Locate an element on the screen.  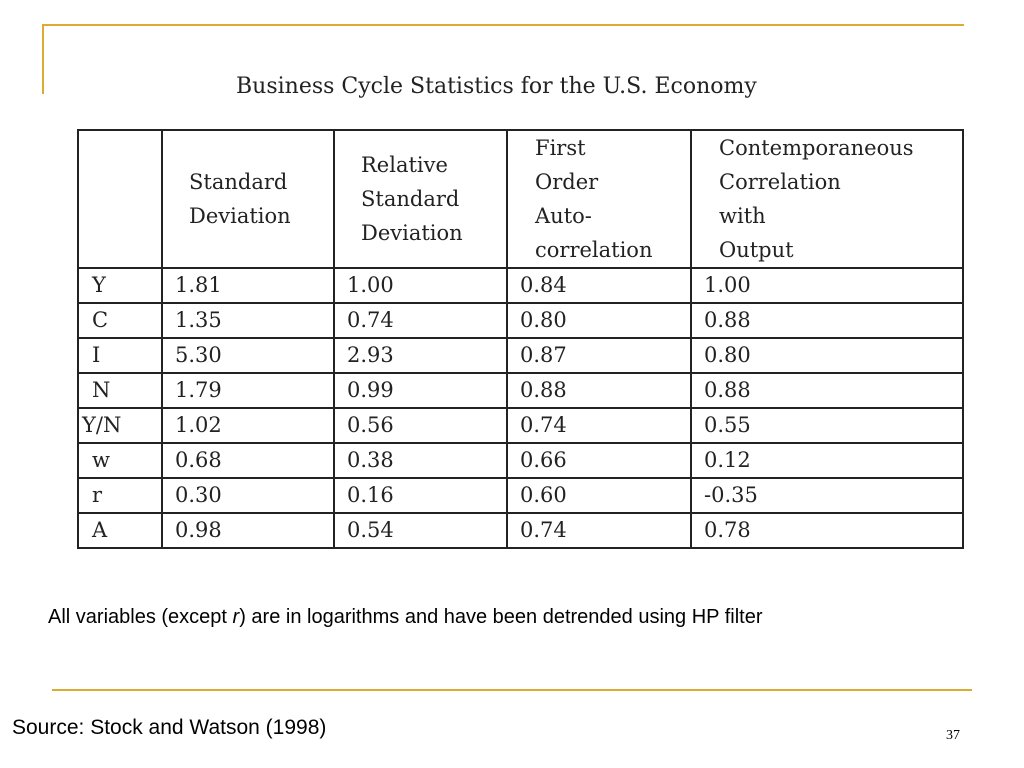
cell-relative-standard-deviation: 0.54 is located at coordinates (420, 530).